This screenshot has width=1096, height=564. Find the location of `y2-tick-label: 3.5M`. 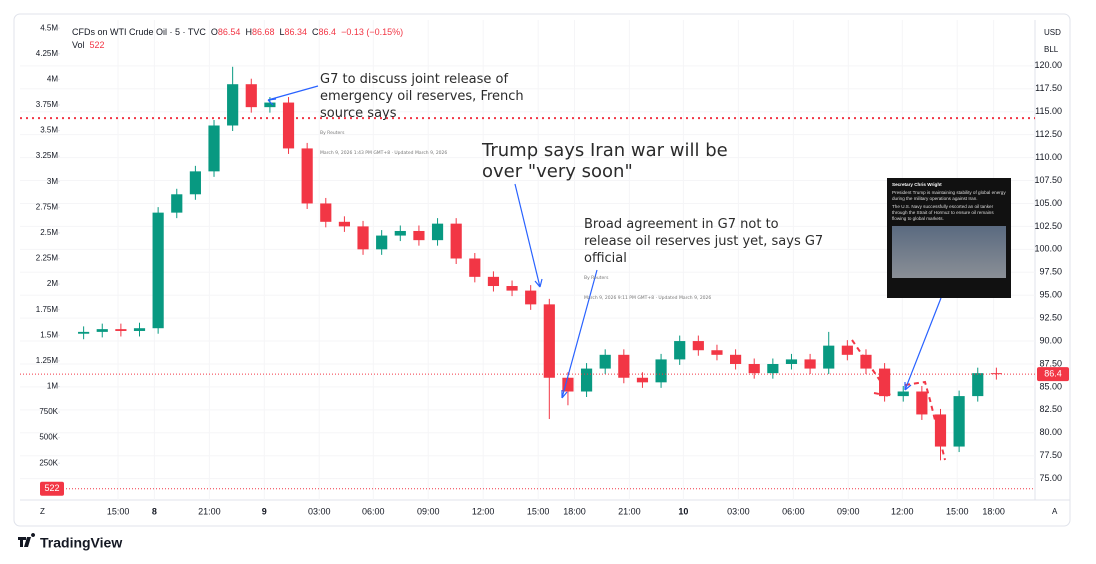

y2-tick-label: 3.5M is located at coordinates (49, 130).